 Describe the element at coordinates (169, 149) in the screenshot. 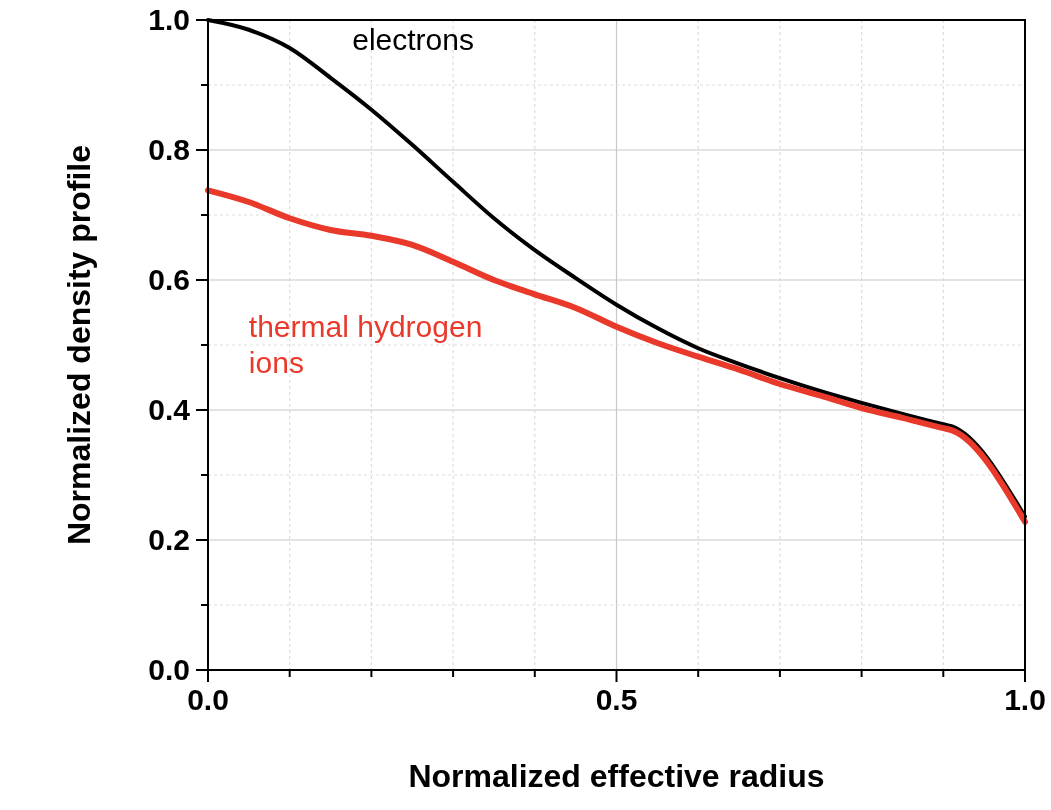

I see `y-tick-label: 0.8` at that location.